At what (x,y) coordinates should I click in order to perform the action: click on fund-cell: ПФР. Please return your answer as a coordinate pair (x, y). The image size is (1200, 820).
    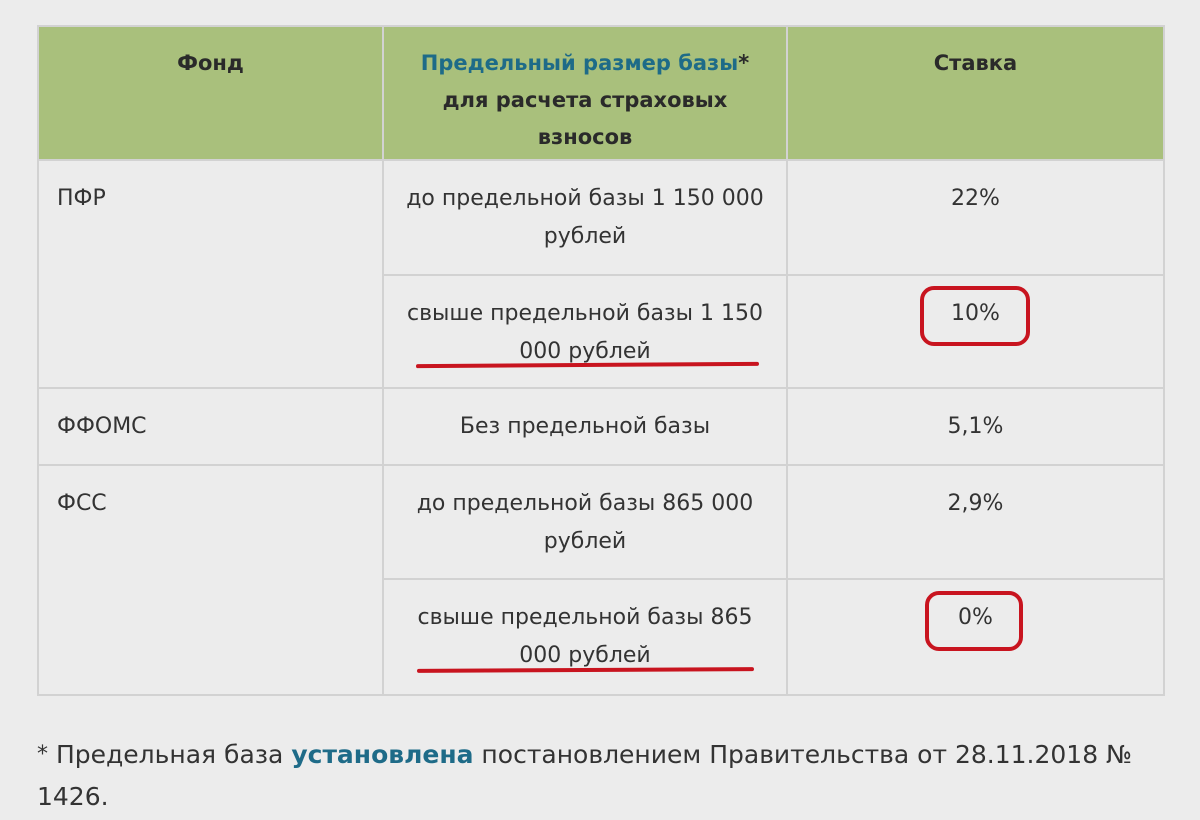
    Looking at the image, I should click on (210, 274).